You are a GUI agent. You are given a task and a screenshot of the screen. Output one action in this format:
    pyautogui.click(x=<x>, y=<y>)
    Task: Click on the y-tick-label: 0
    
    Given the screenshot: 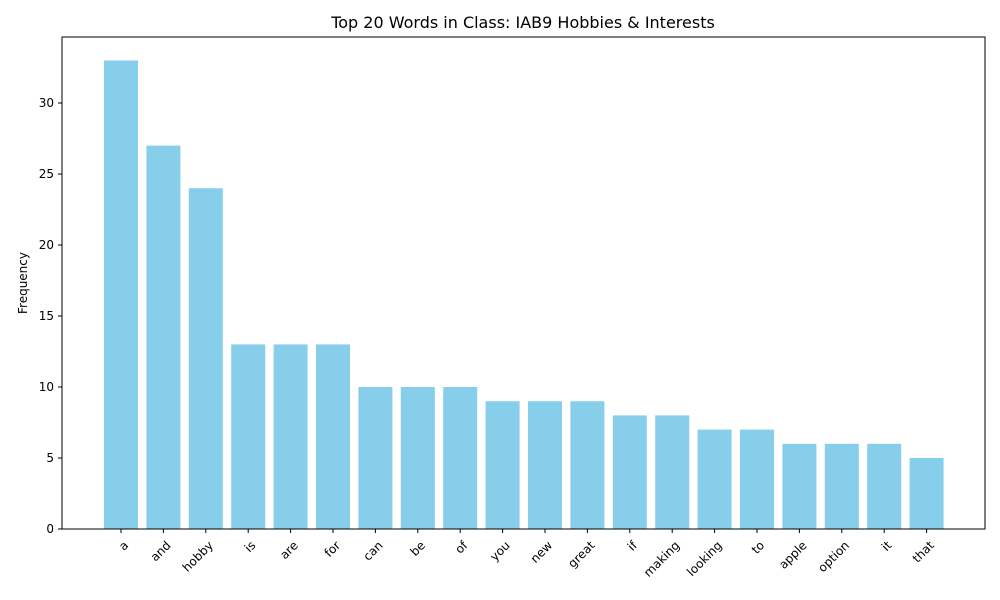 What is the action you would take?
    pyautogui.click(x=50, y=529)
    